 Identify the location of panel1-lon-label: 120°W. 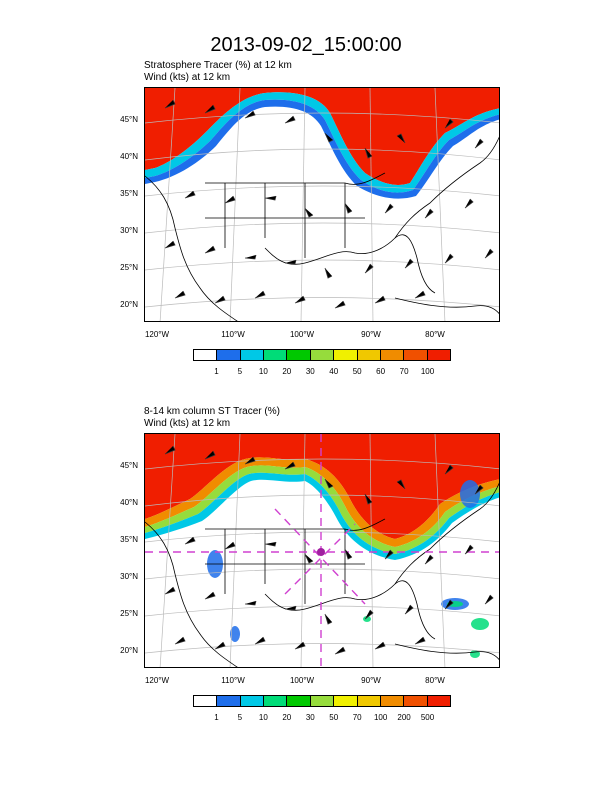
(157, 334).